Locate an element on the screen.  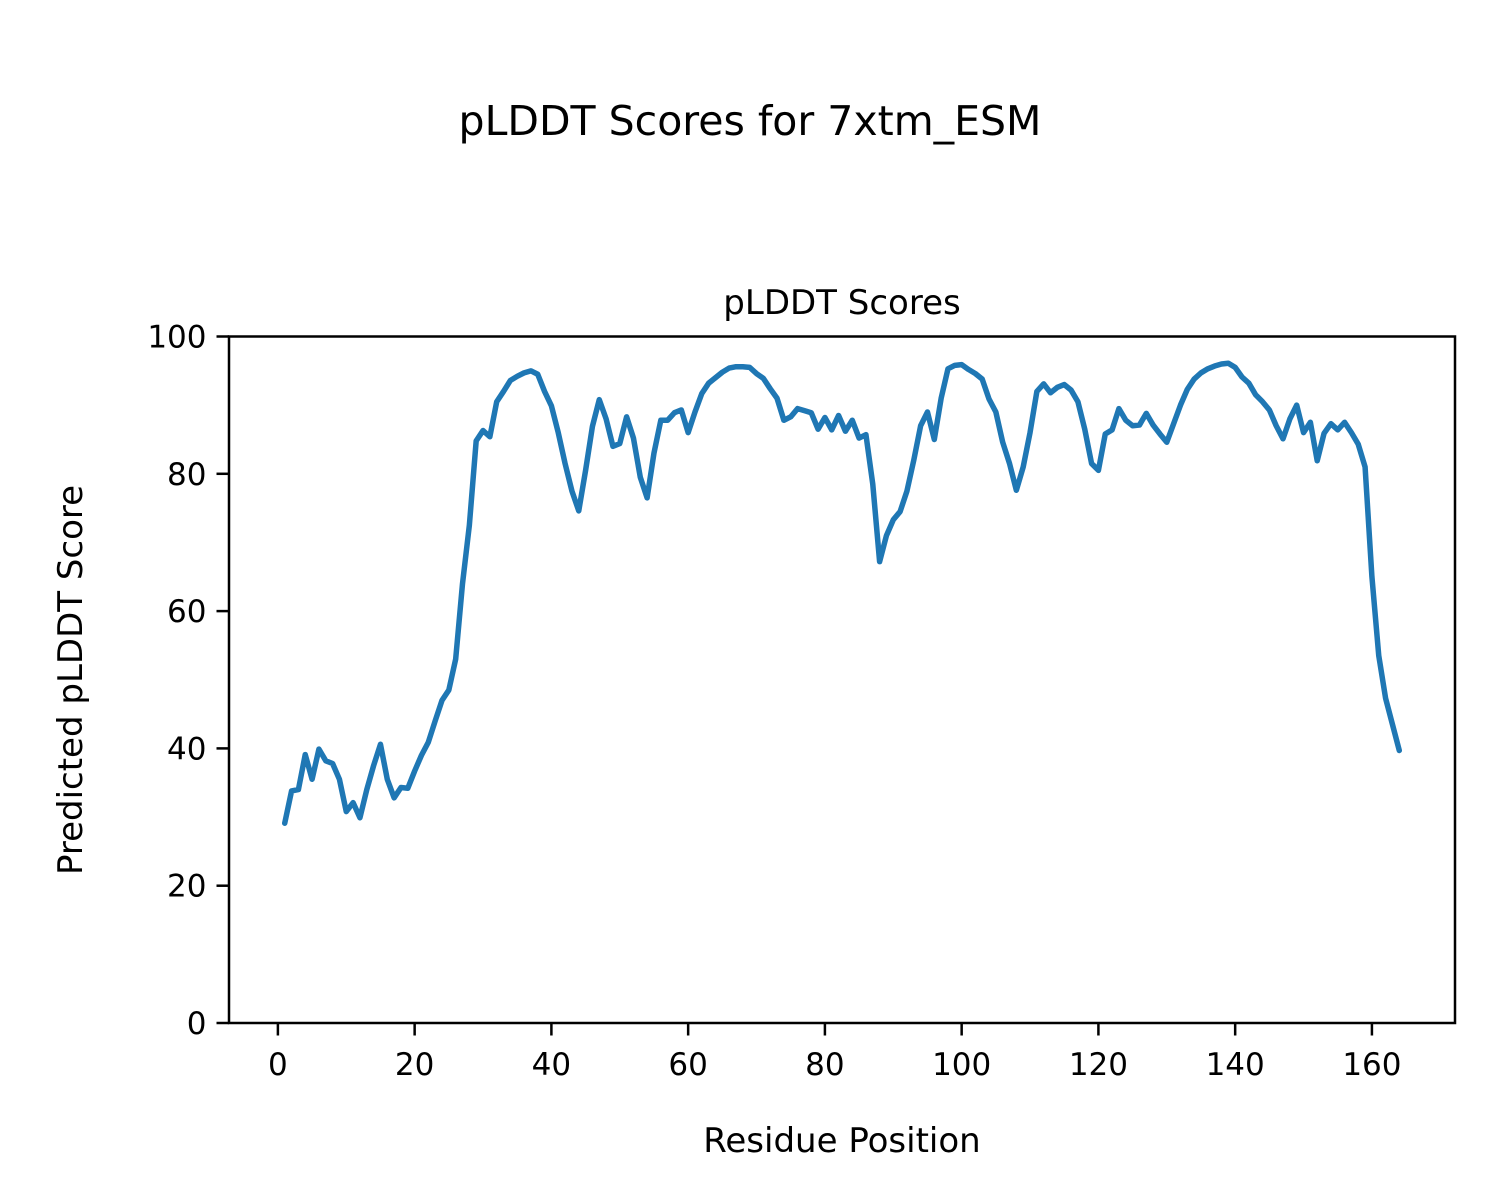
x-tick-label: 40 is located at coordinates (551, 1065).